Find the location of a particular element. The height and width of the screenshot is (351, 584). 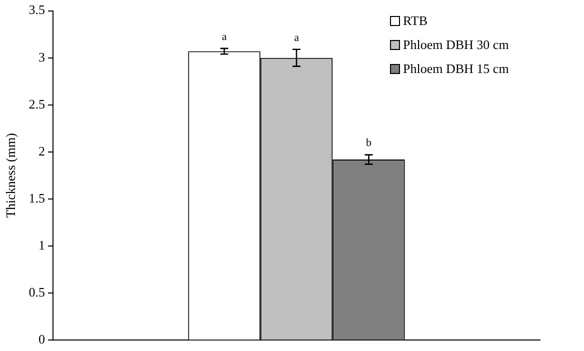

legend-label: Phloem DBH 15 cm is located at coordinates (456, 69).